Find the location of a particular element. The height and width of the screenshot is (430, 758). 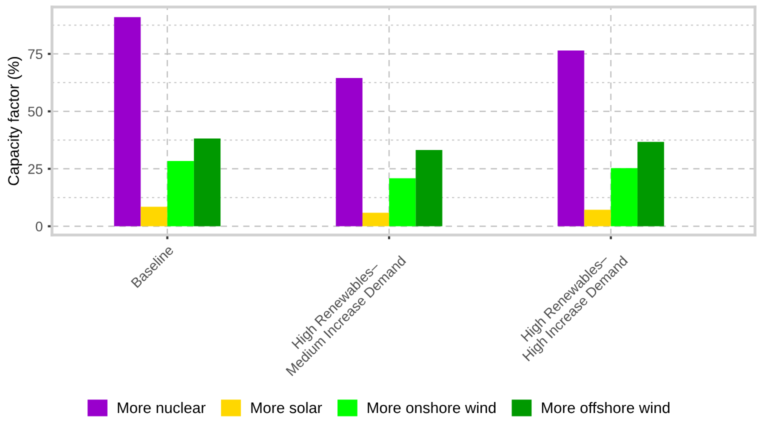

y-tick-label: 0 is located at coordinates (39, 227).